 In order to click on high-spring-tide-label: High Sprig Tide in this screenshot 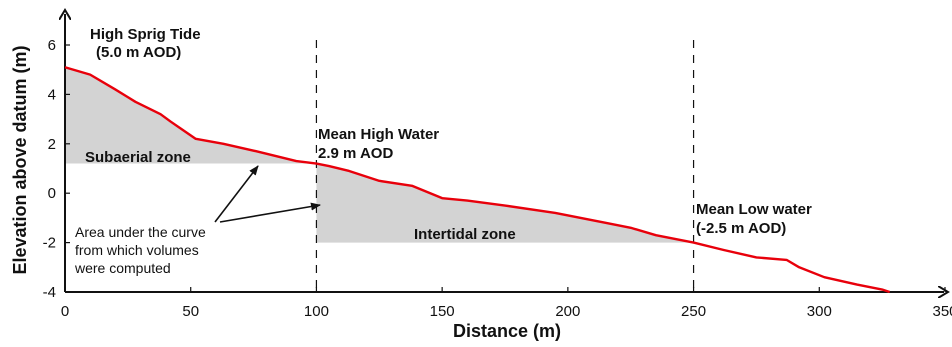, I will do `click(145, 34)`.